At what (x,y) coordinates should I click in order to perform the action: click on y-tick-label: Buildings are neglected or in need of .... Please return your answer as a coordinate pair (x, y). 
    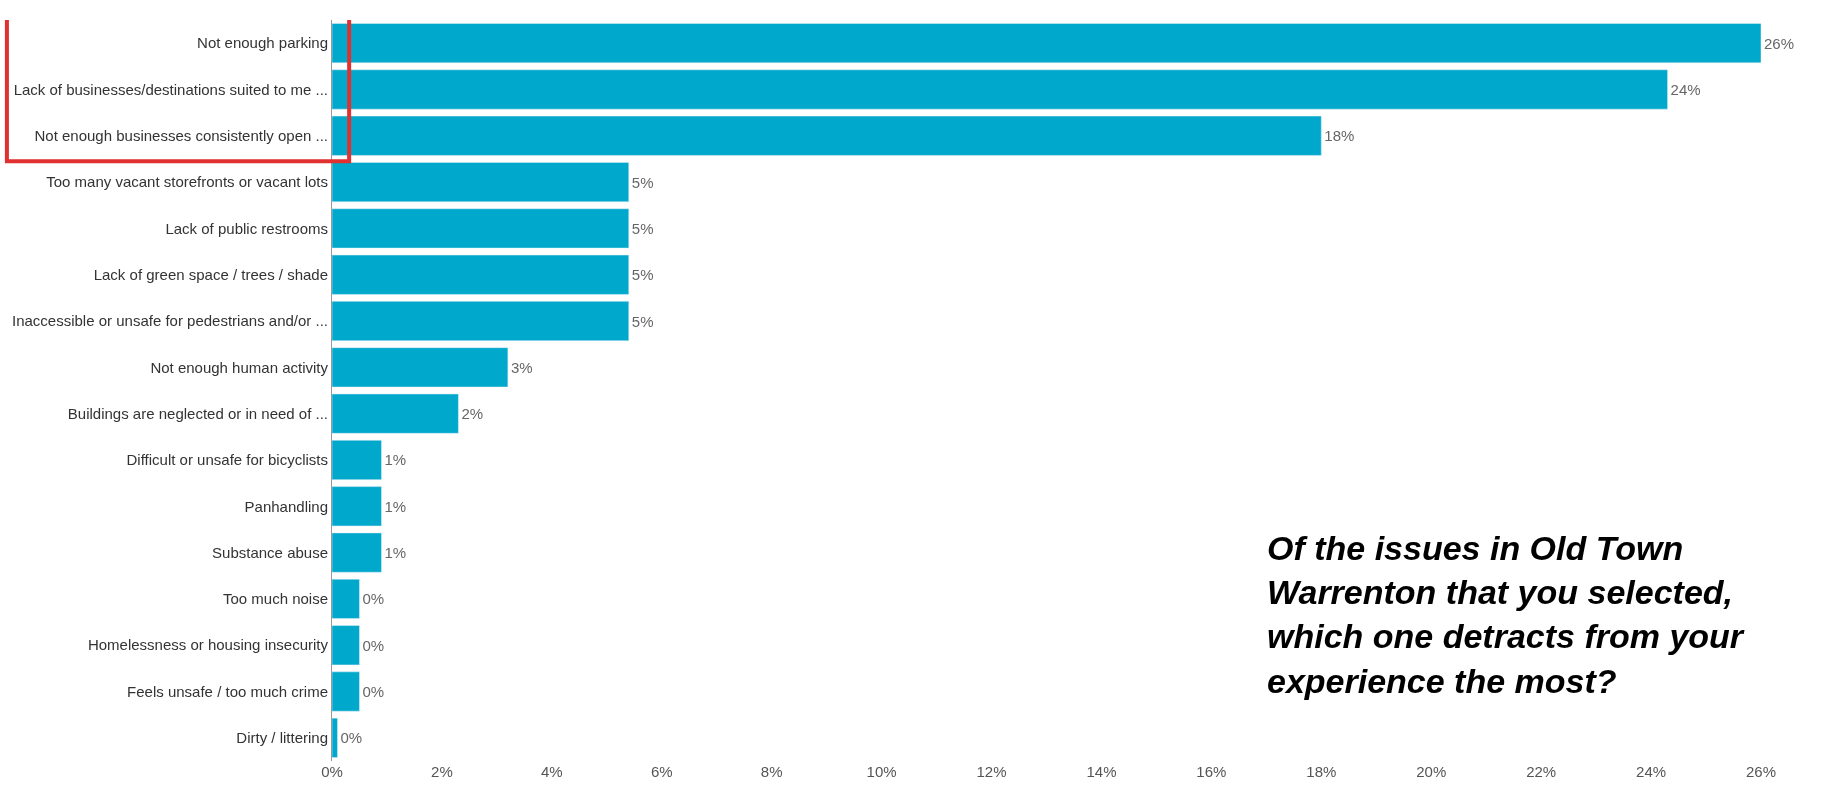
    Looking at the image, I should click on (197, 413).